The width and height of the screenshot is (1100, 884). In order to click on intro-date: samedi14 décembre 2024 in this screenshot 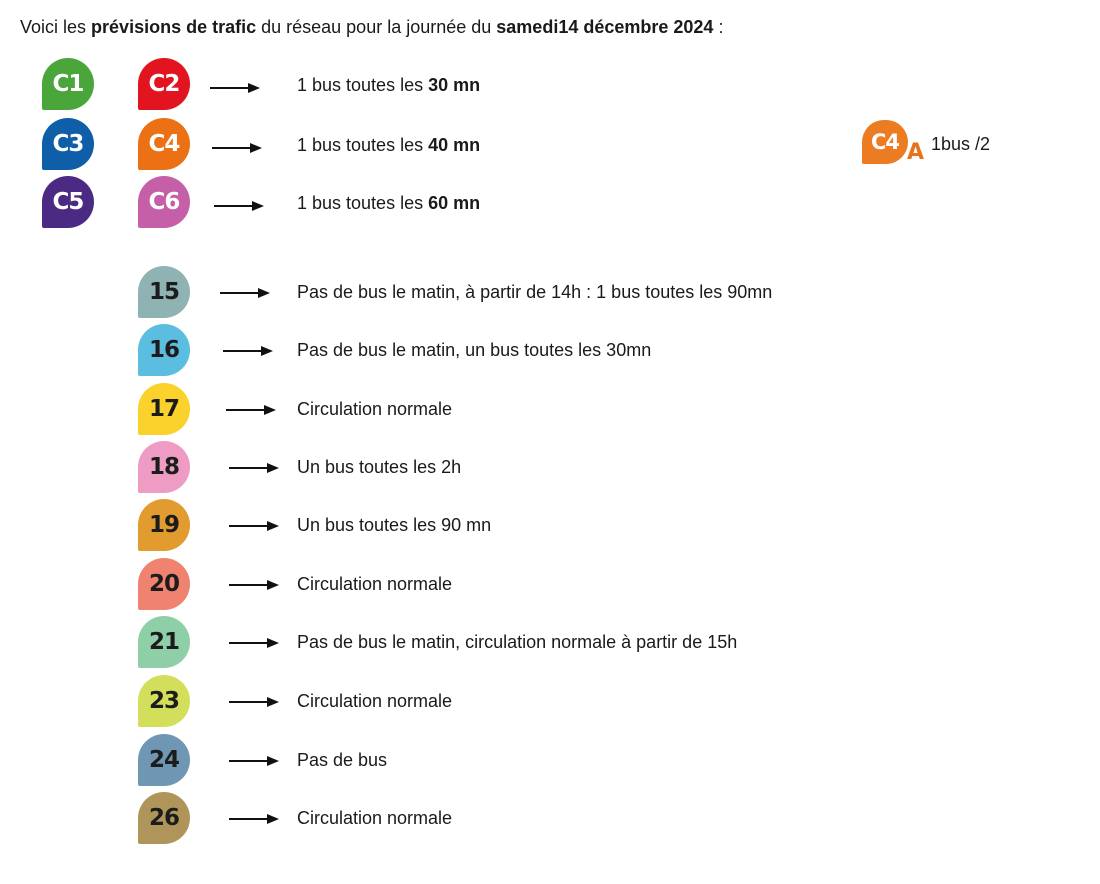, I will do `click(605, 27)`.